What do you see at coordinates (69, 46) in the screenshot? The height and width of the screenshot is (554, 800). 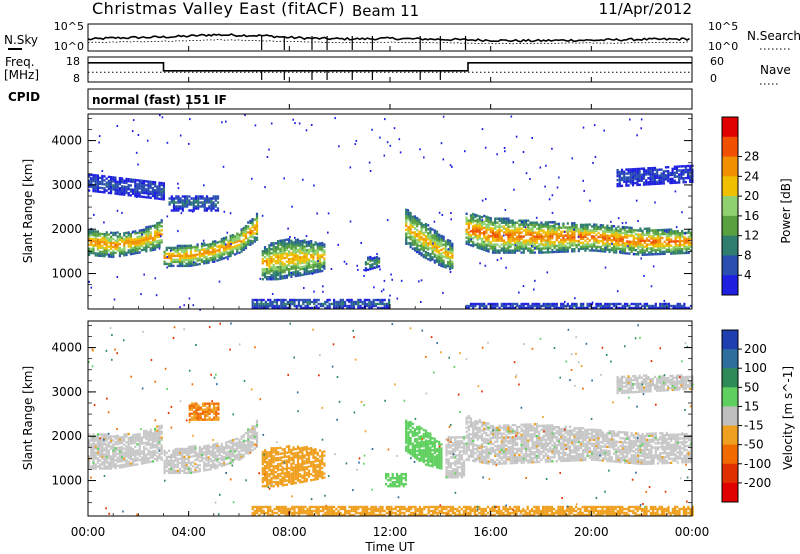 I see `nsky-tick-bottom: 10^0` at bounding box center [69, 46].